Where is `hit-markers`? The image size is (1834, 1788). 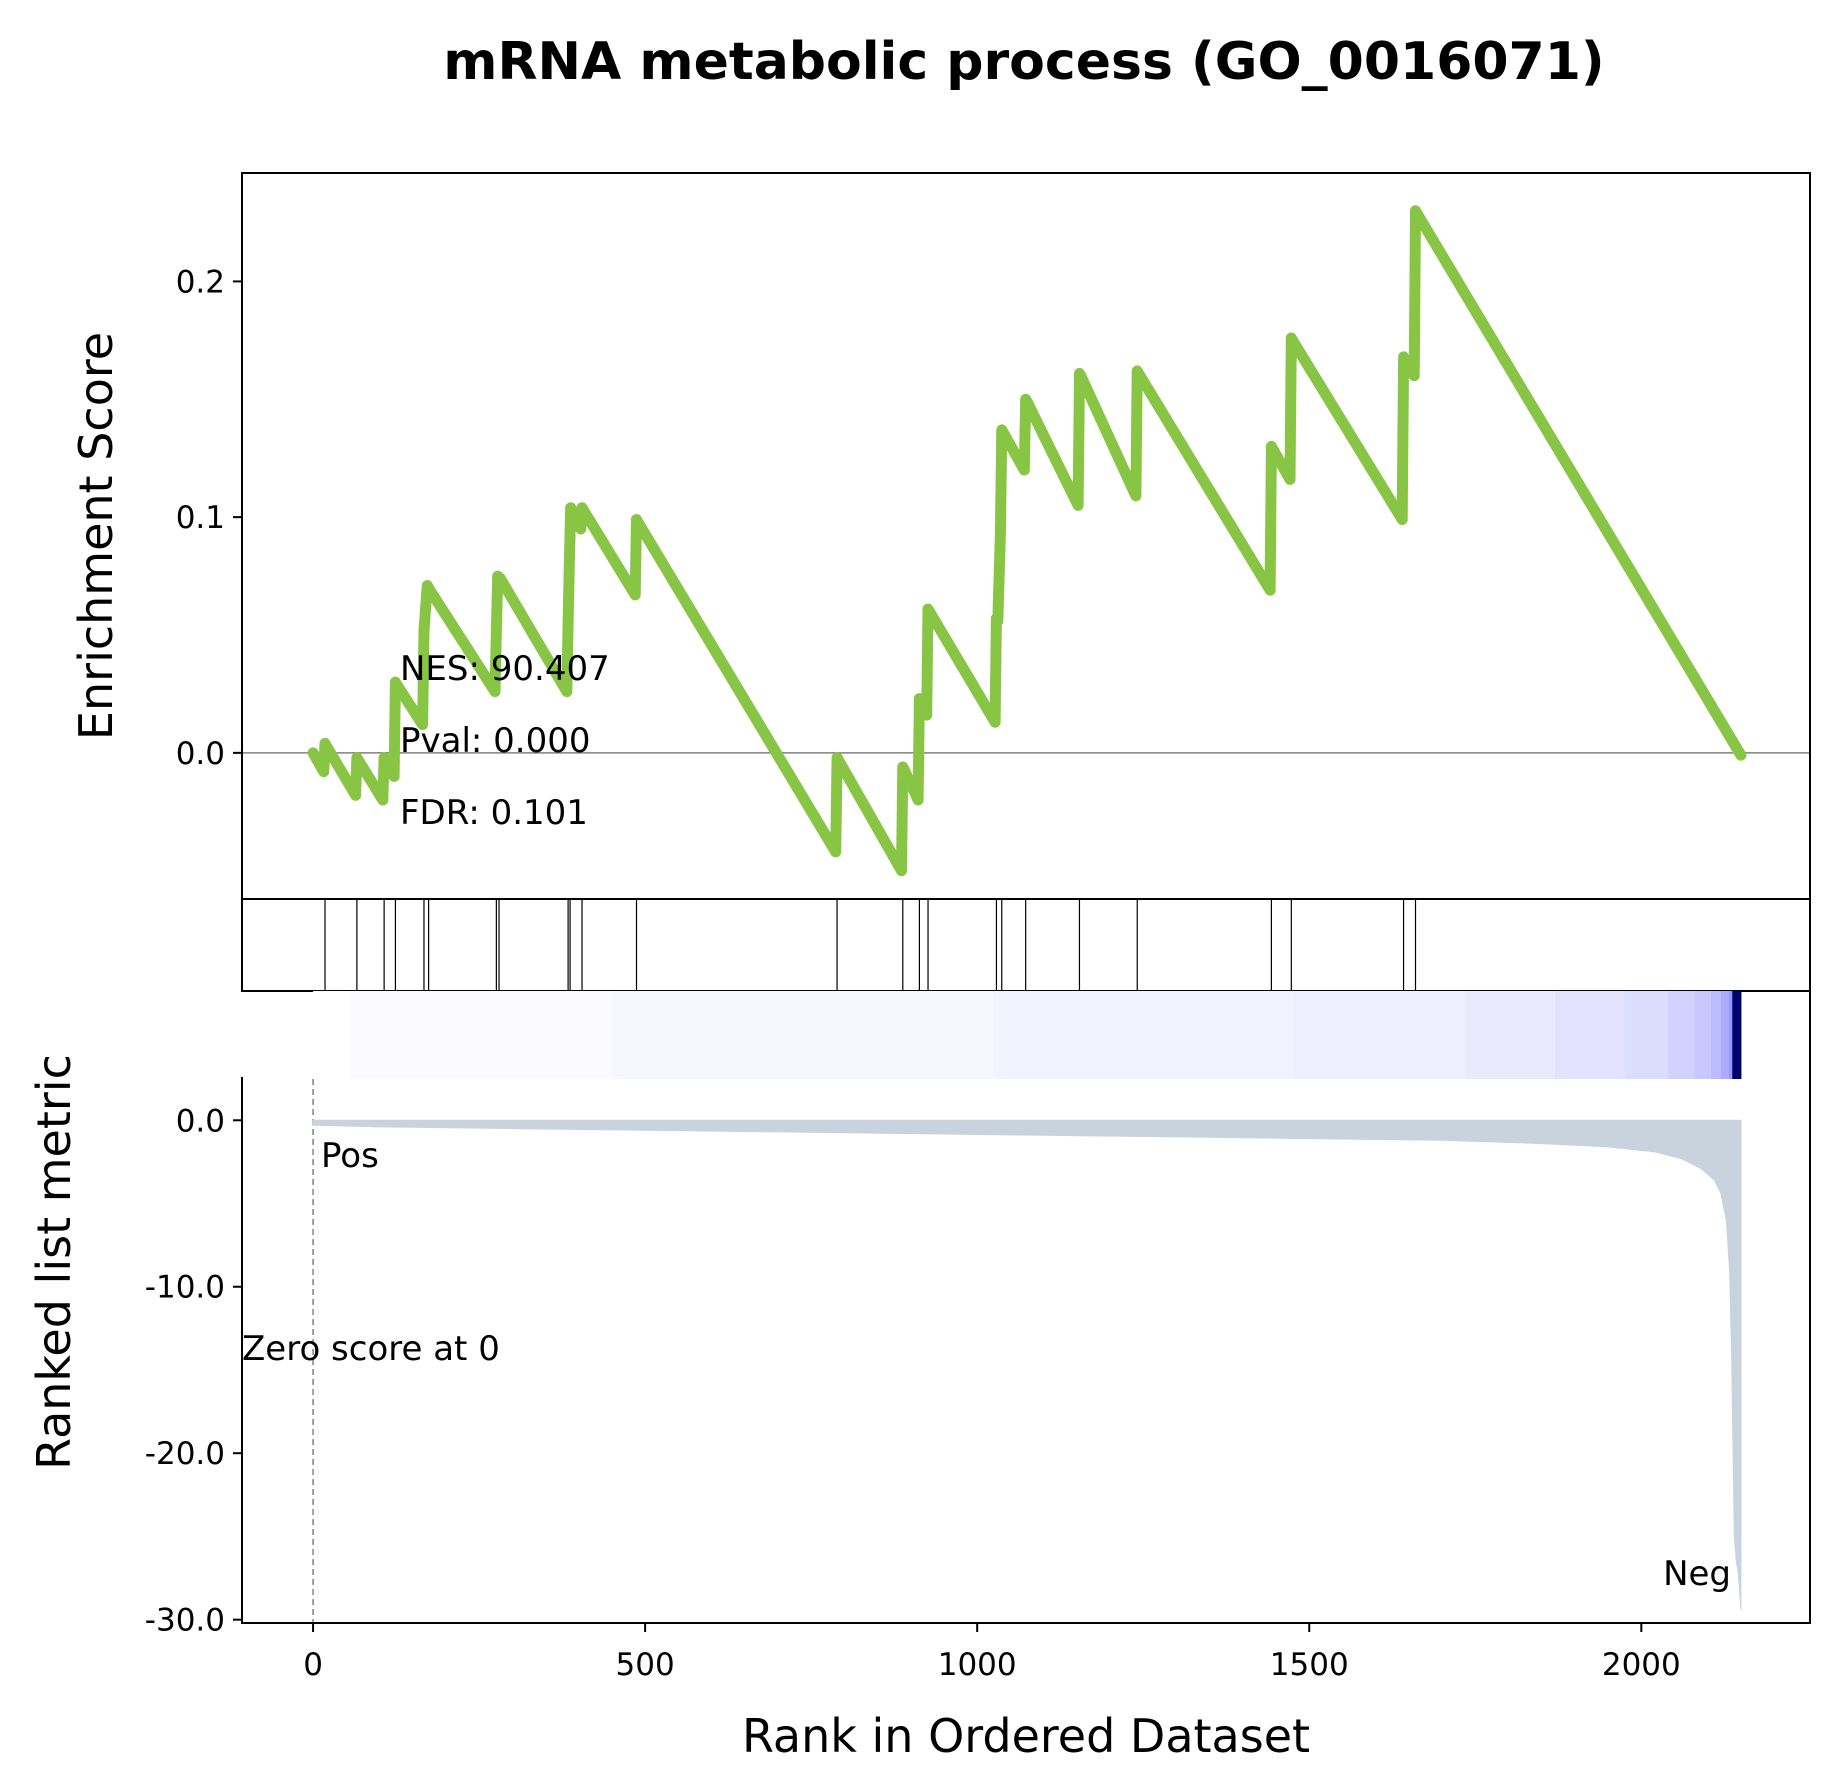
hit-markers is located at coordinates (870, 945).